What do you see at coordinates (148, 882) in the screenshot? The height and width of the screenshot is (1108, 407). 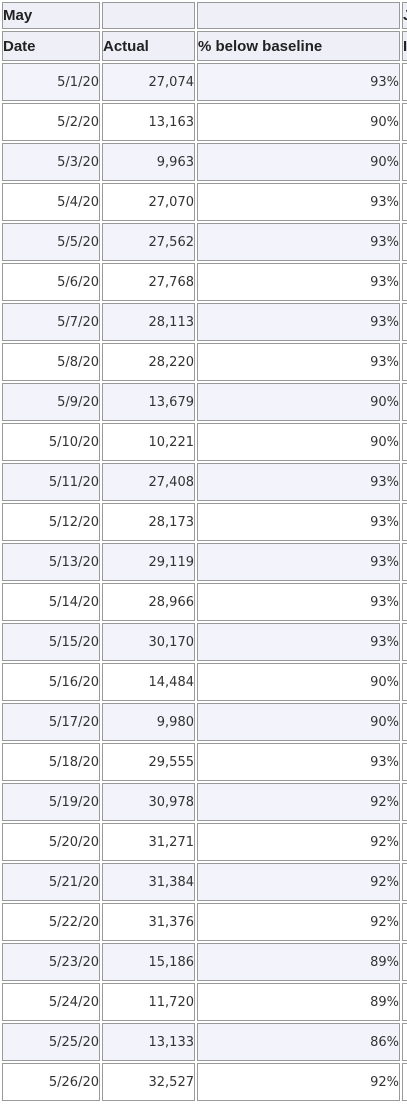 I see `actual-cell: 31,384` at bounding box center [148, 882].